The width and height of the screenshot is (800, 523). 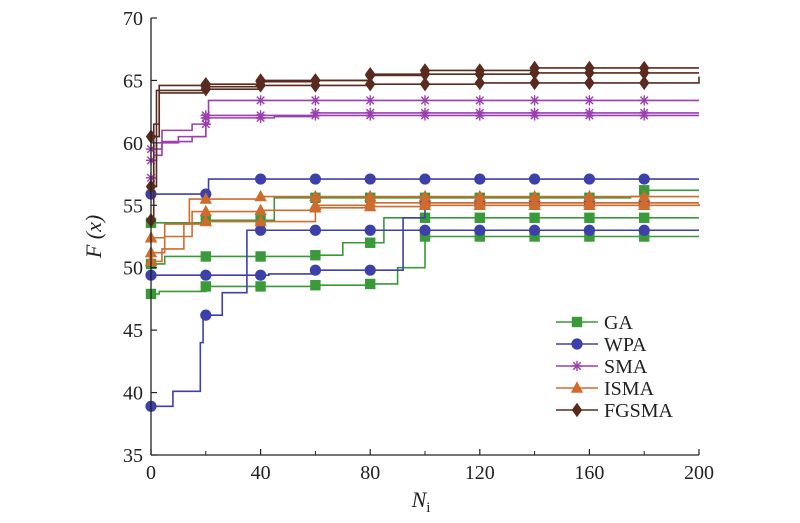 What do you see at coordinates (93, 237) in the screenshot?
I see `y-axis-label: F (x)` at bounding box center [93, 237].